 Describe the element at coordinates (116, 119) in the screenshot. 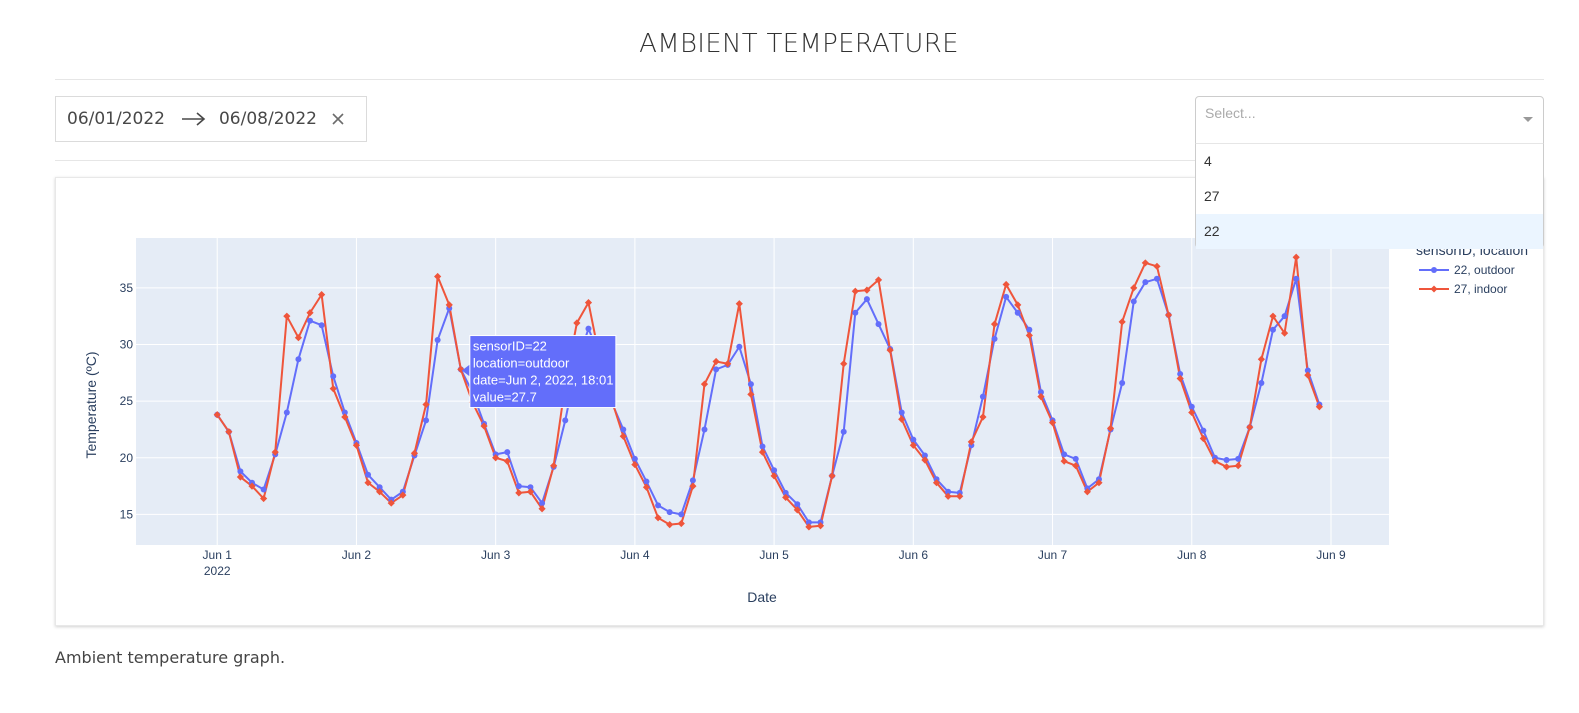

I see `start-date-input: 06/01/2022` at that location.